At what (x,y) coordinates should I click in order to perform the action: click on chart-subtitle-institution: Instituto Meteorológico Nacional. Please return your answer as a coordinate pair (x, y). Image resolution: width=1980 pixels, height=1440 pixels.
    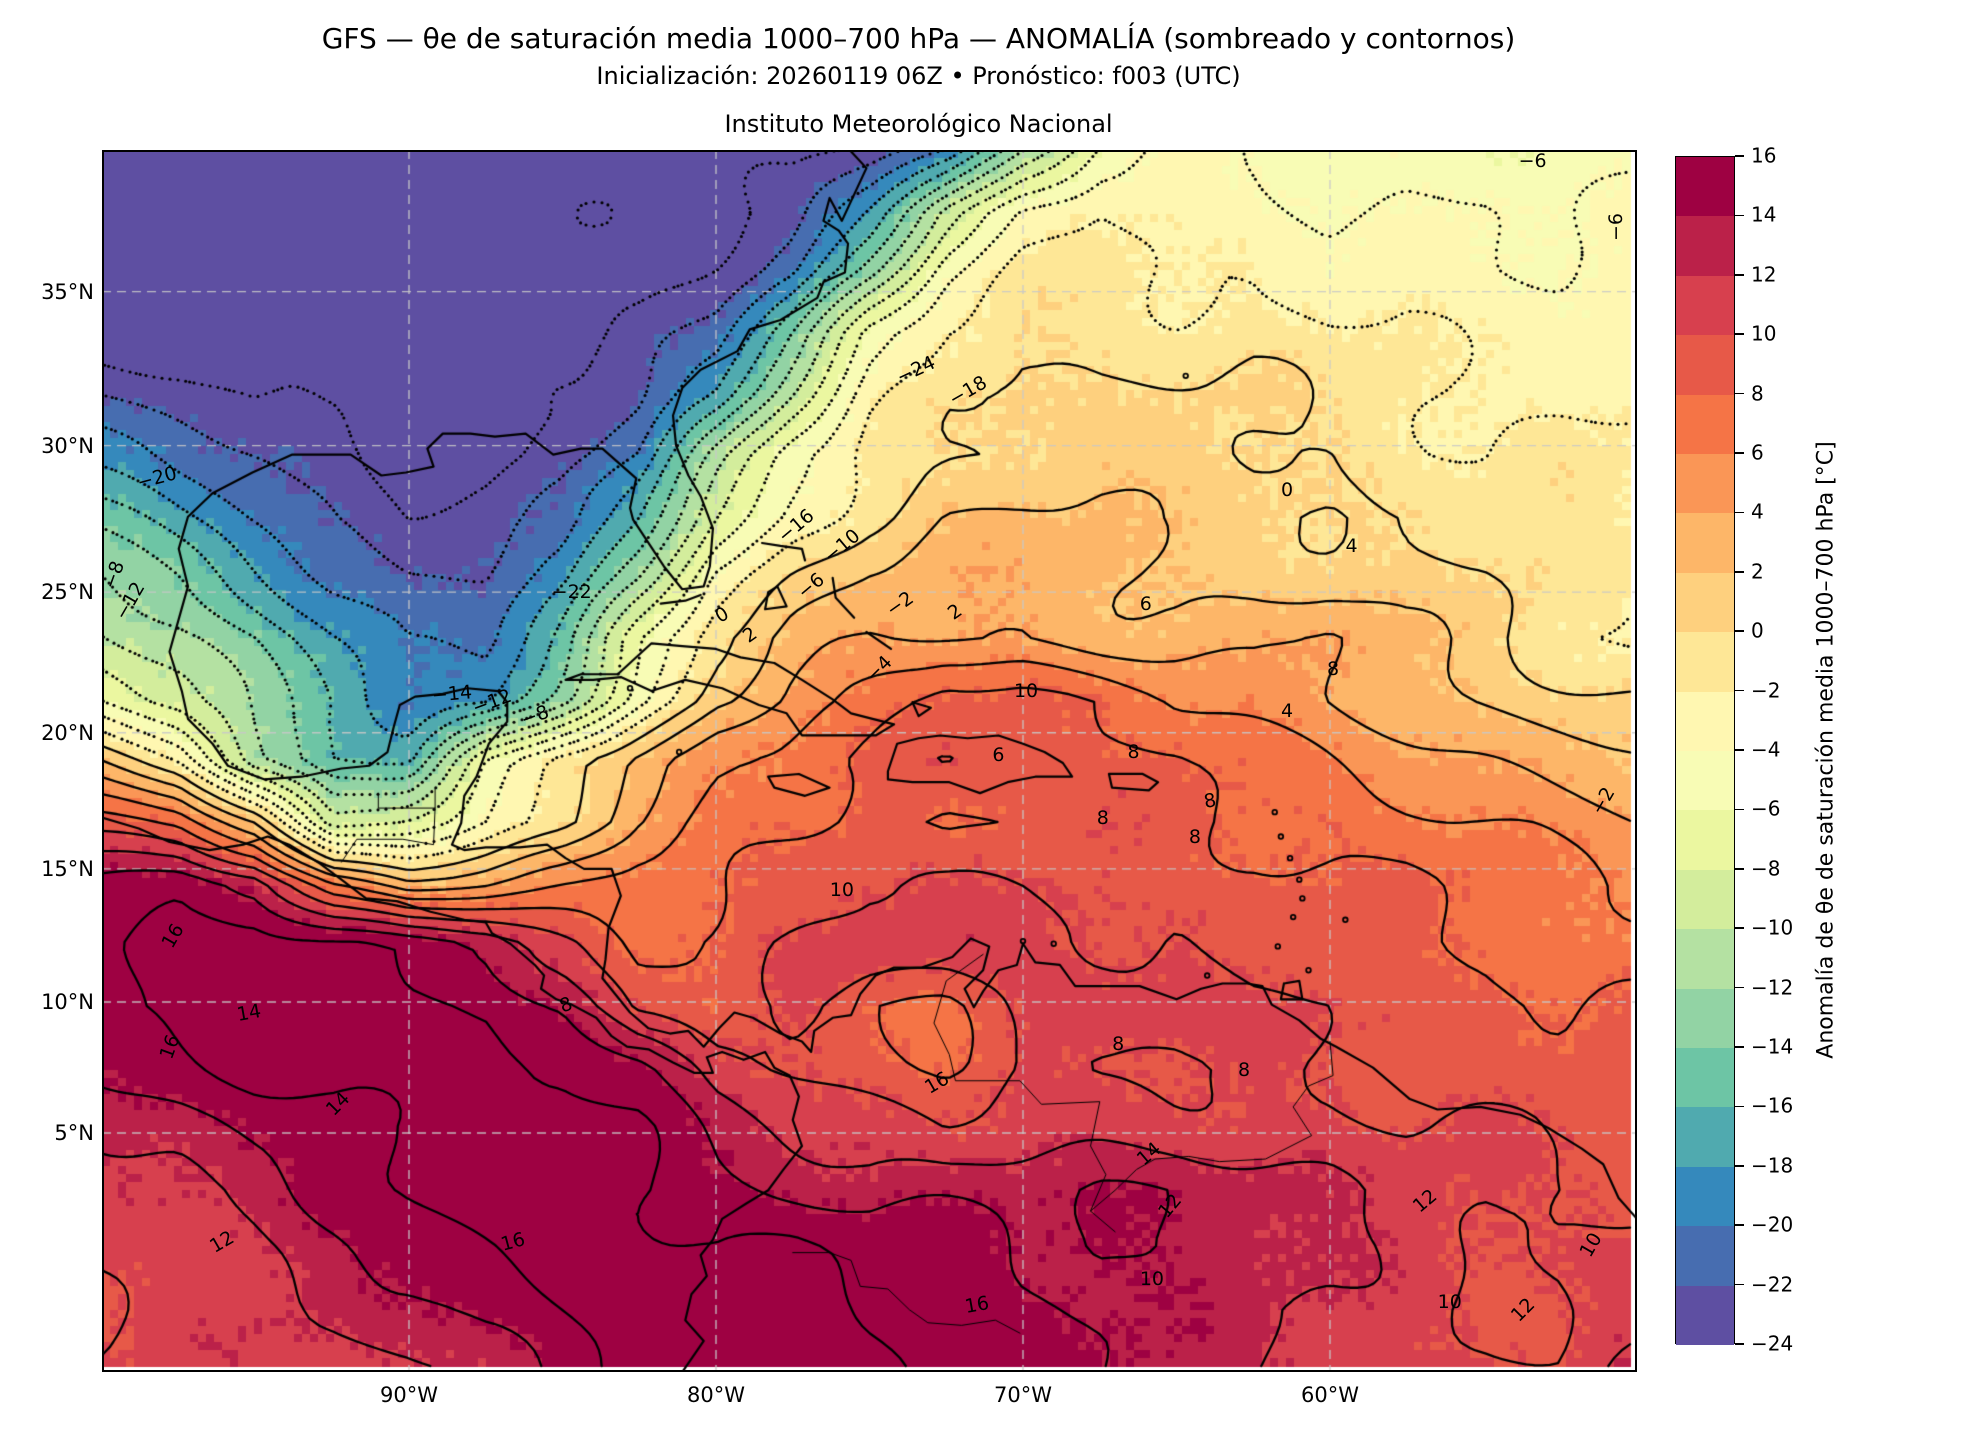
    Looking at the image, I should click on (918, 124).